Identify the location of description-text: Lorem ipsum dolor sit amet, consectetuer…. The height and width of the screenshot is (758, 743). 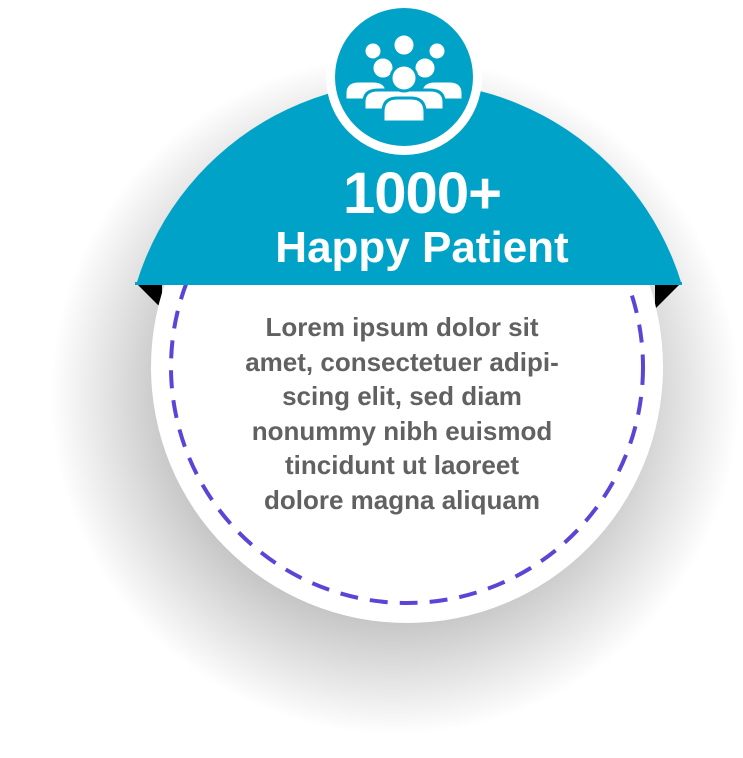
(402, 413).